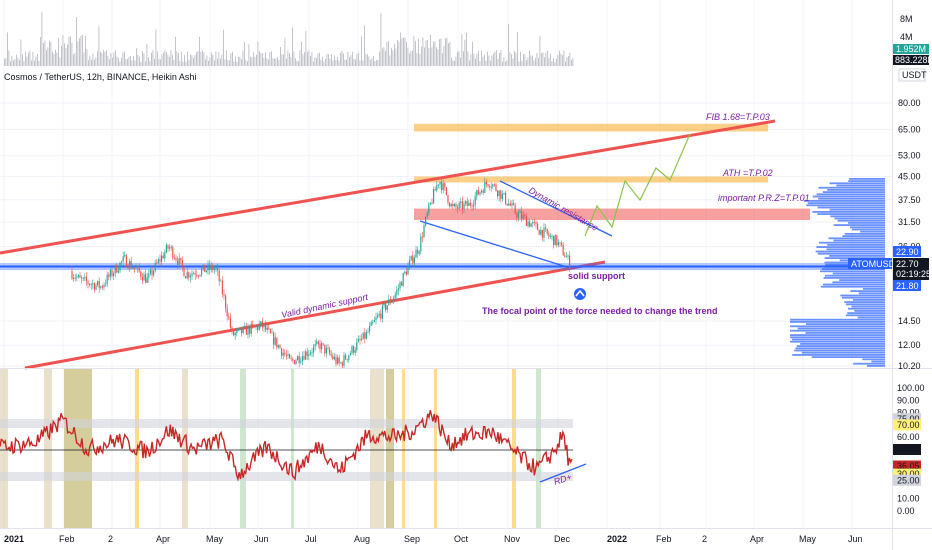 The width and height of the screenshot is (932, 550). What do you see at coordinates (286, 445) in the screenshot?
I see `rsi-line` at bounding box center [286, 445].